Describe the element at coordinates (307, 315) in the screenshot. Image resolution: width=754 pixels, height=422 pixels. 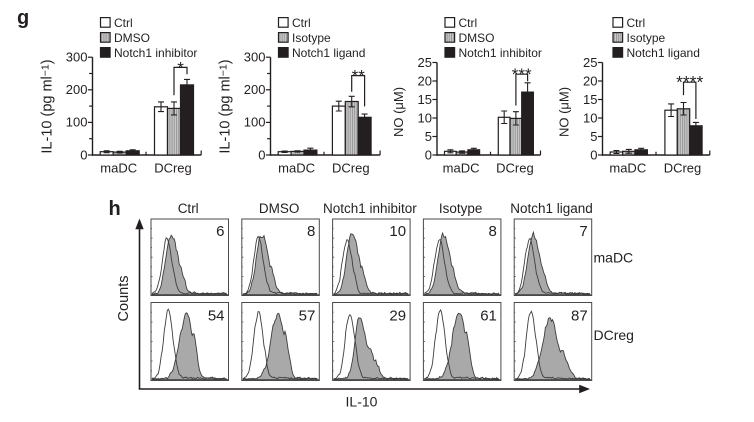
I see `svg-text: 57` at that location.